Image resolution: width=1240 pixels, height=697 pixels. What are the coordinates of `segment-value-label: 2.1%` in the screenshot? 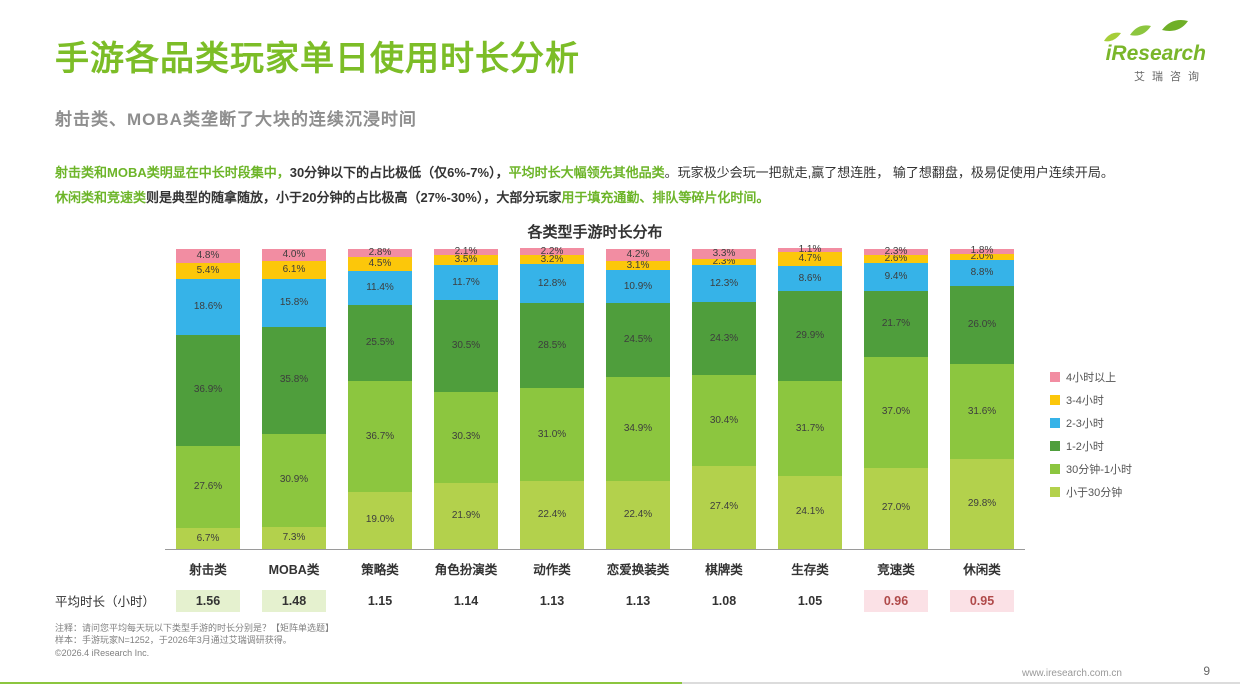 It's located at (466, 251).